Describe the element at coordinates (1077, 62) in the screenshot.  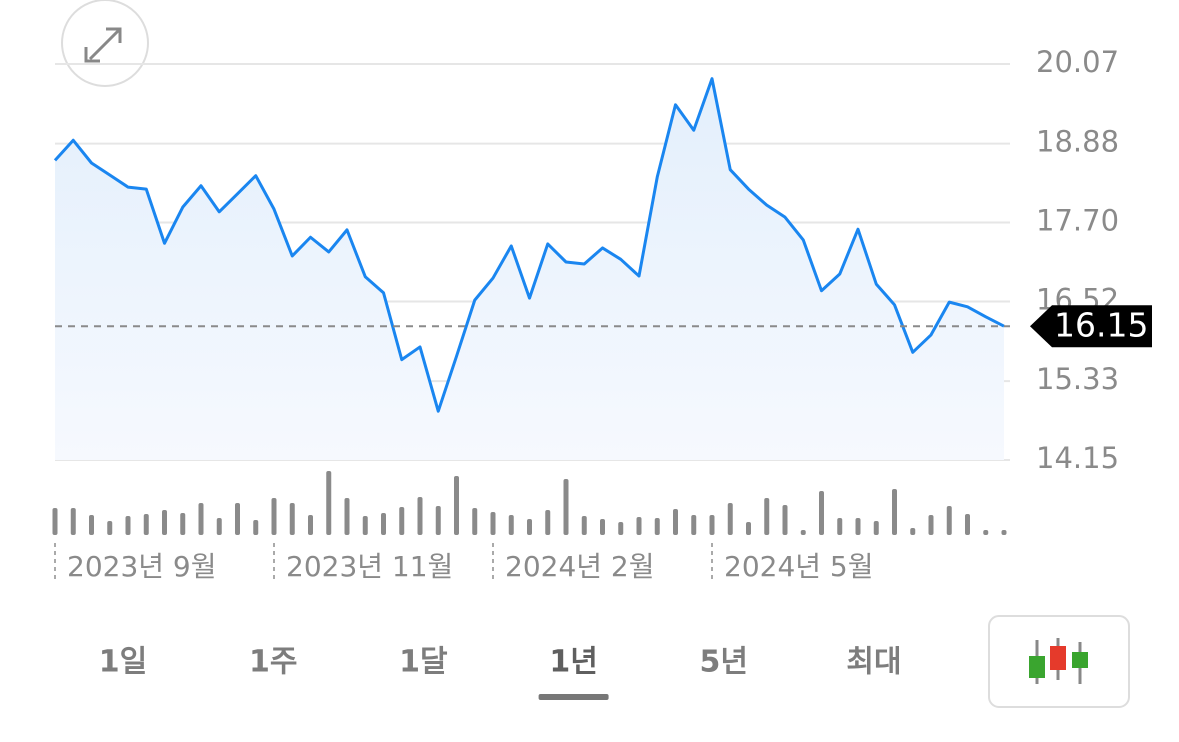
I see `y-tick-label: 20.07` at that location.